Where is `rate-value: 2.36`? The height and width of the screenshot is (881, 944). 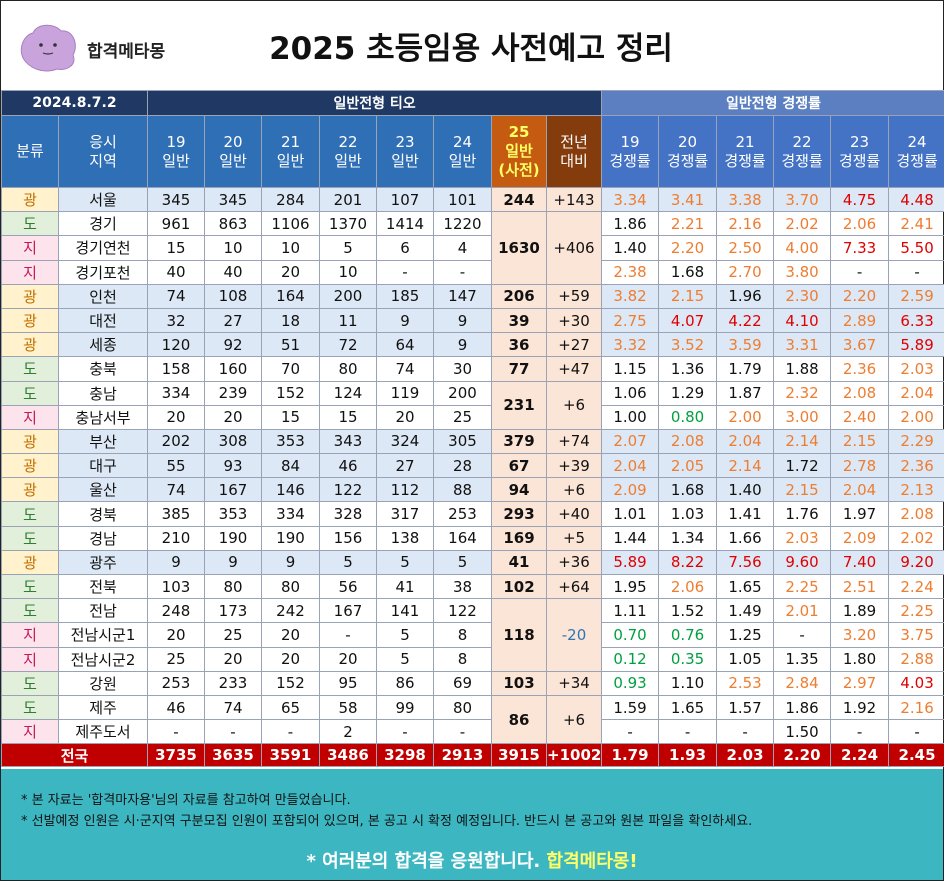 rate-value: 2.36 is located at coordinates (860, 369).